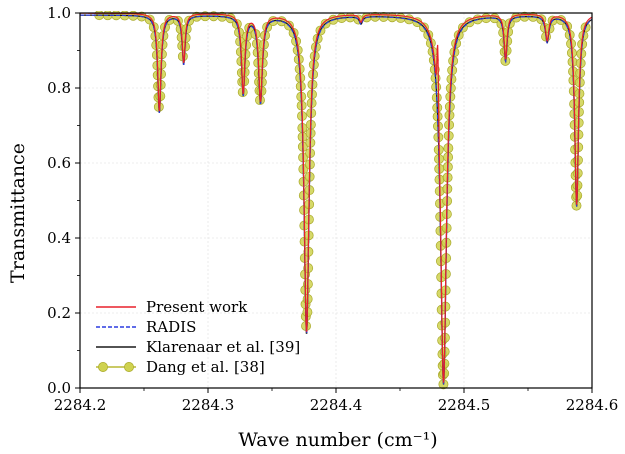 This screenshot has height=454, width=625. I want to click on x-tick-label: 2284.5, so click(464, 405).